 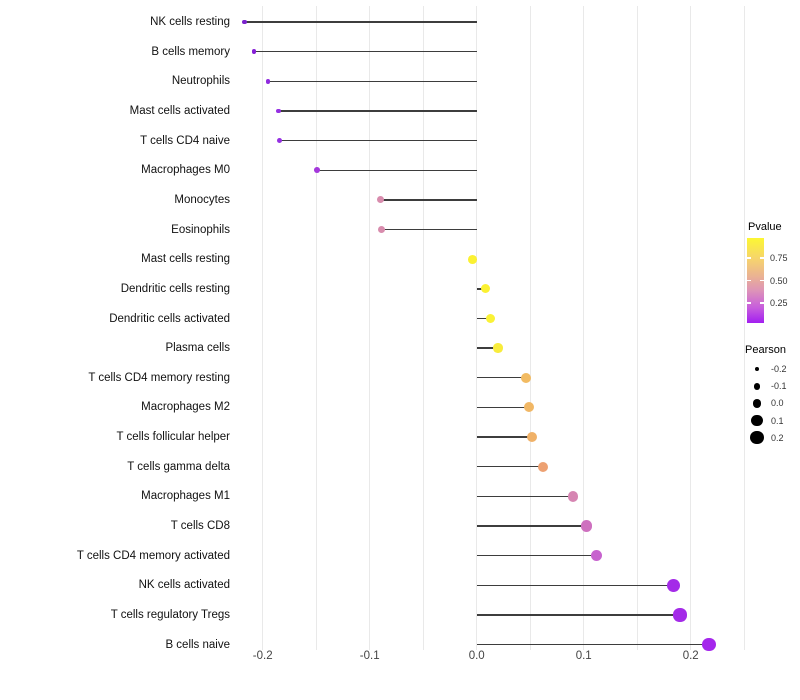 I want to click on category-label: NK cells activated, so click(x=184, y=585).